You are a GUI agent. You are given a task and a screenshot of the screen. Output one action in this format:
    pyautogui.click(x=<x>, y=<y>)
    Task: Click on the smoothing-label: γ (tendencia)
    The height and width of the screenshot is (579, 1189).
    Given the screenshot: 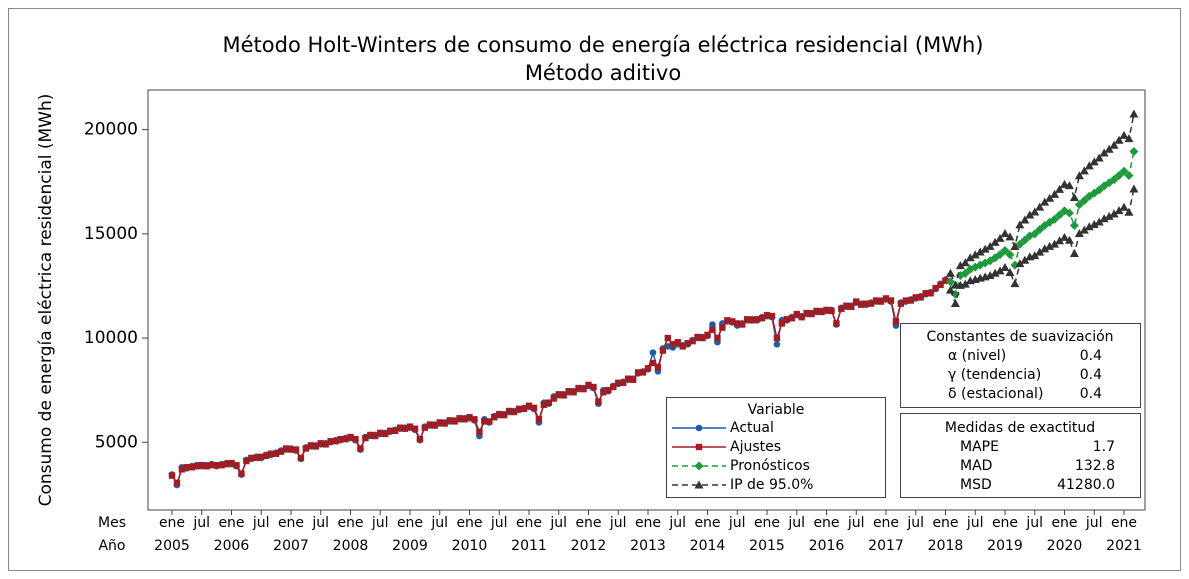 What is the action you would take?
    pyautogui.click(x=994, y=375)
    